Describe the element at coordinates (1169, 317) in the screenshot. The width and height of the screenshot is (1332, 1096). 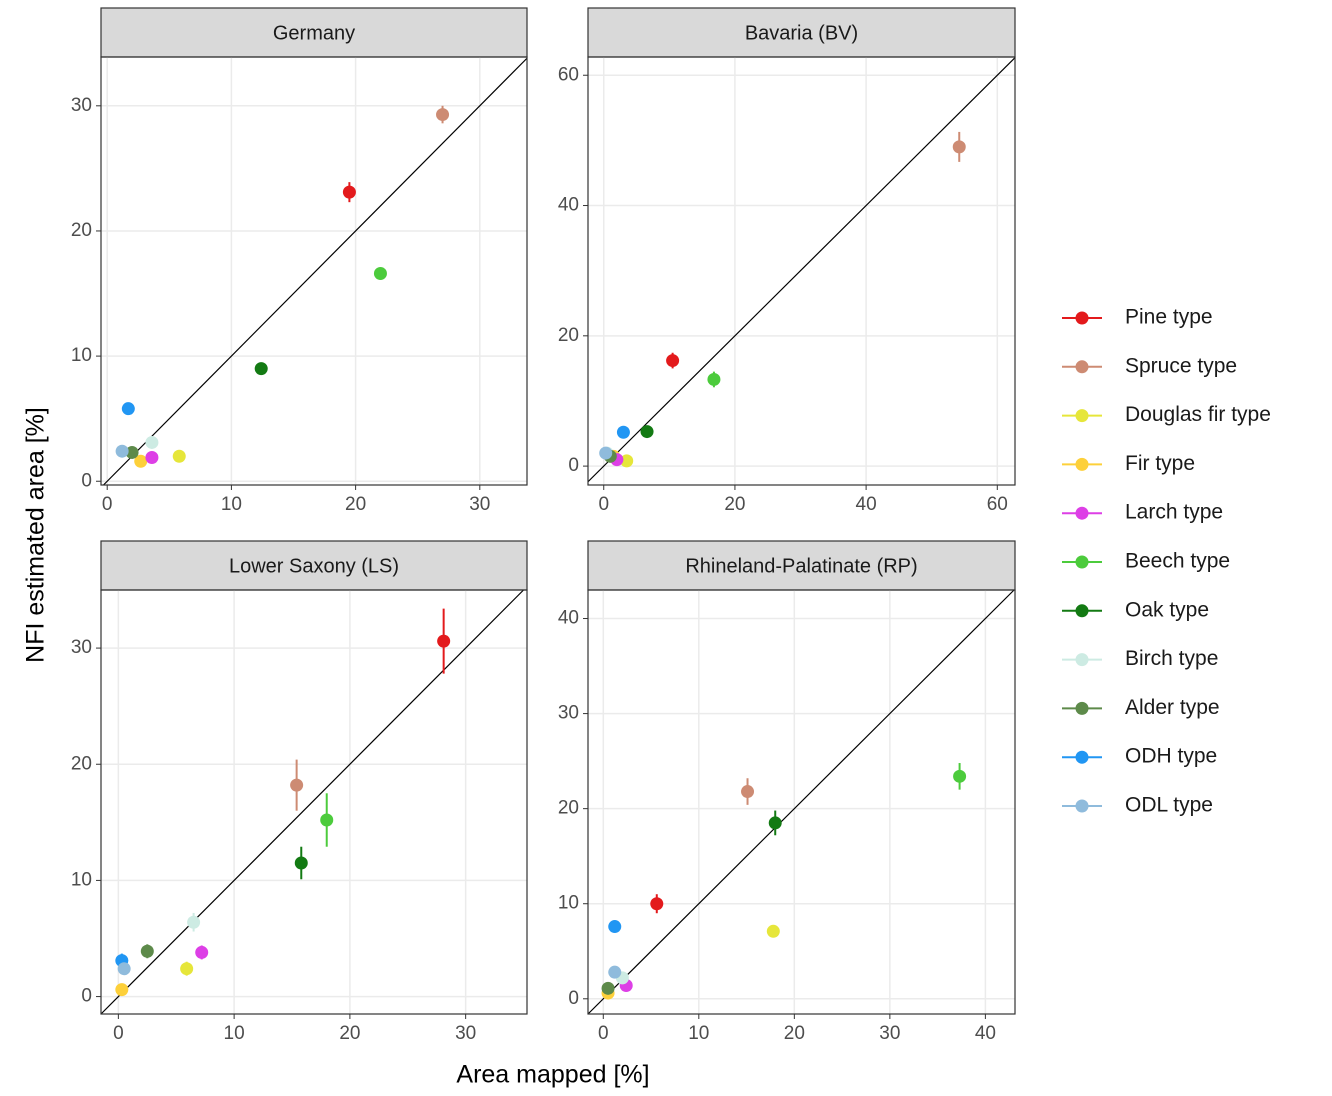
I see `legend-label: Pine type` at that location.